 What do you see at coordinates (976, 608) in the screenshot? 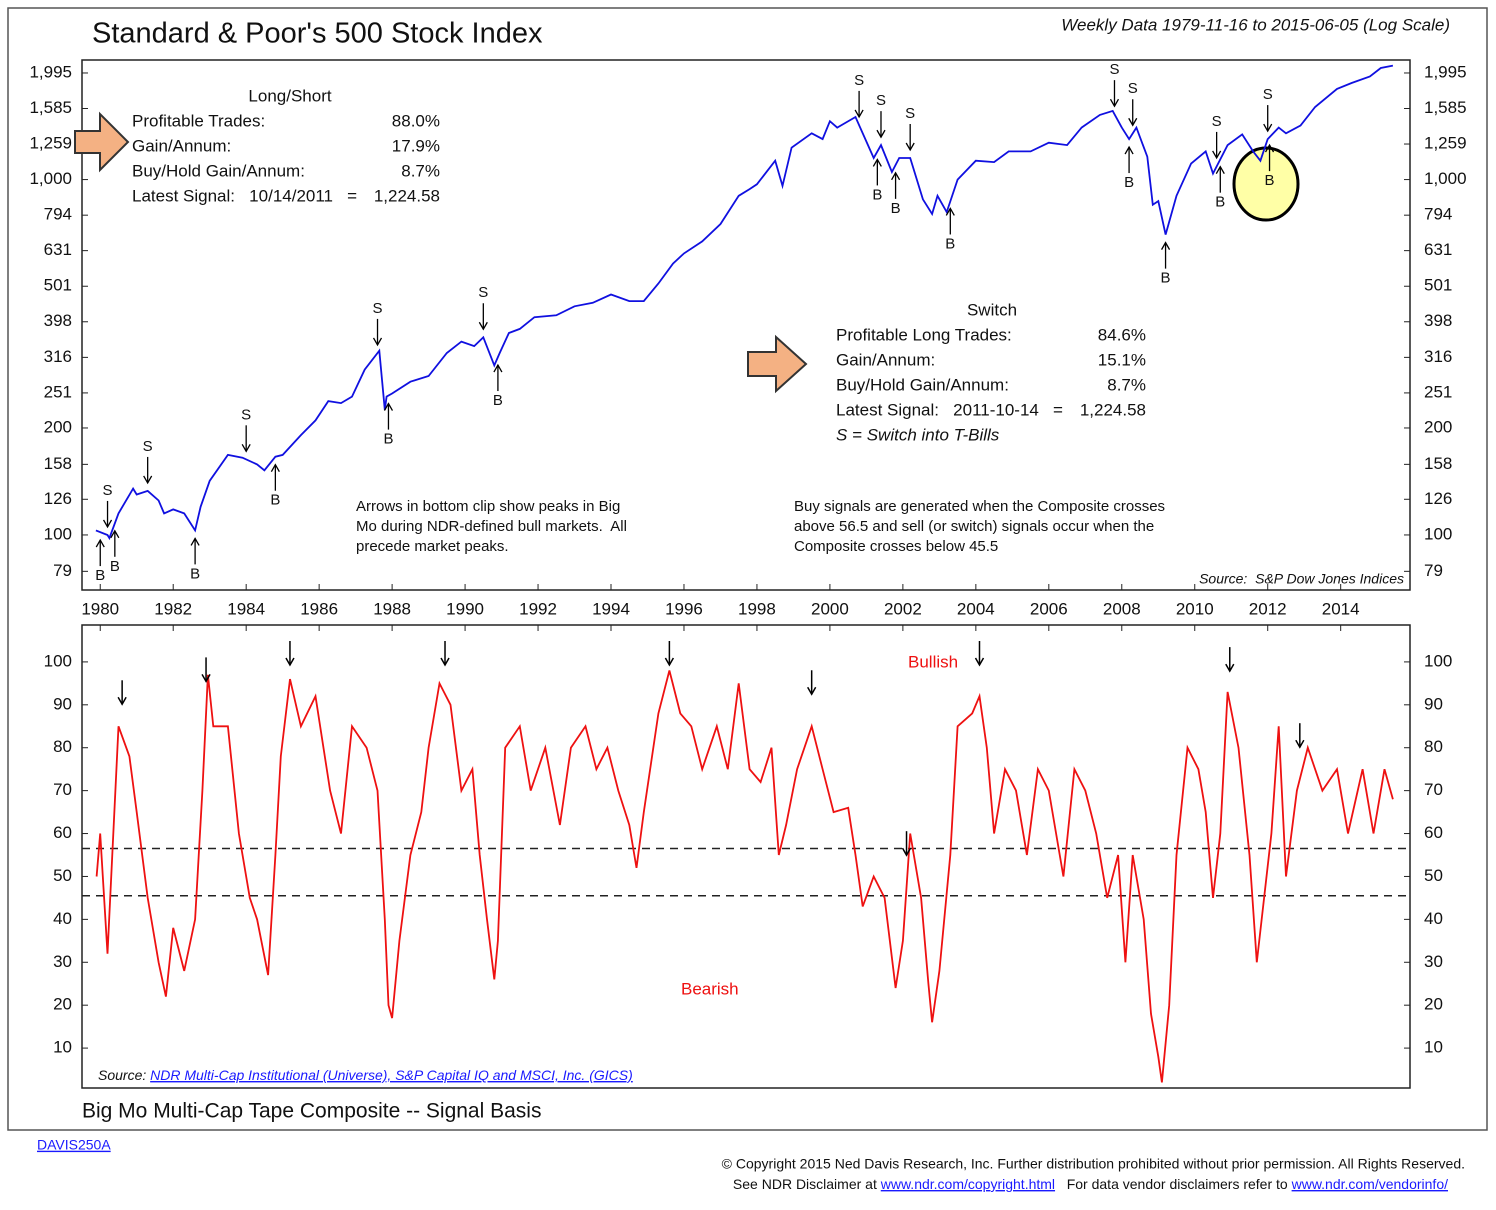
I see `x-tick-label: 2004` at bounding box center [976, 608].